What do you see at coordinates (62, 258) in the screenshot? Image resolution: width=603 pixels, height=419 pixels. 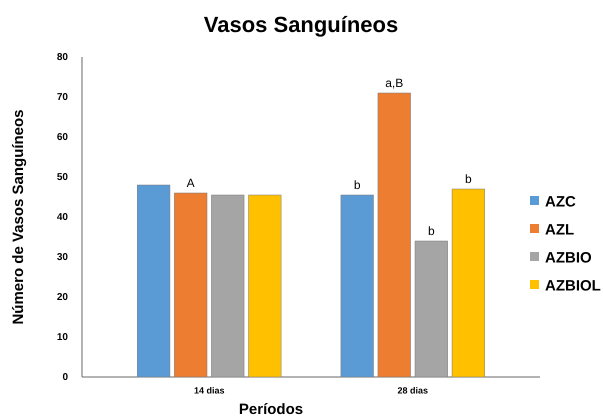 I see `y-tick-label: 30` at bounding box center [62, 258].